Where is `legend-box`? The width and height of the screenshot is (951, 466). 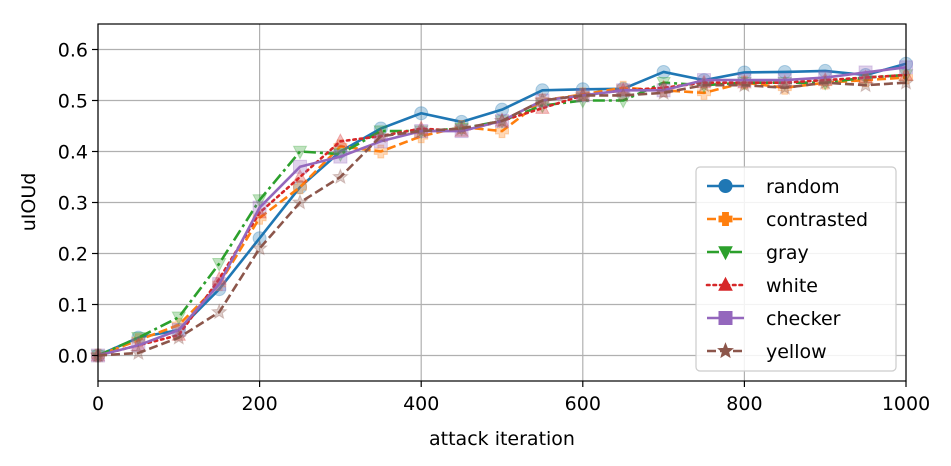
legend-box is located at coordinates (796, 269).